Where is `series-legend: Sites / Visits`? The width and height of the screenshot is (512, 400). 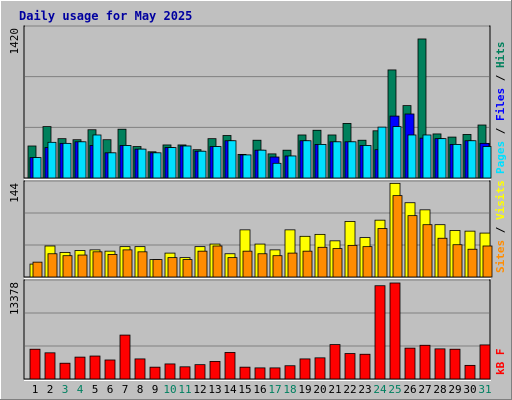 series-legend: Sites / Visits is located at coordinates (500, 226).